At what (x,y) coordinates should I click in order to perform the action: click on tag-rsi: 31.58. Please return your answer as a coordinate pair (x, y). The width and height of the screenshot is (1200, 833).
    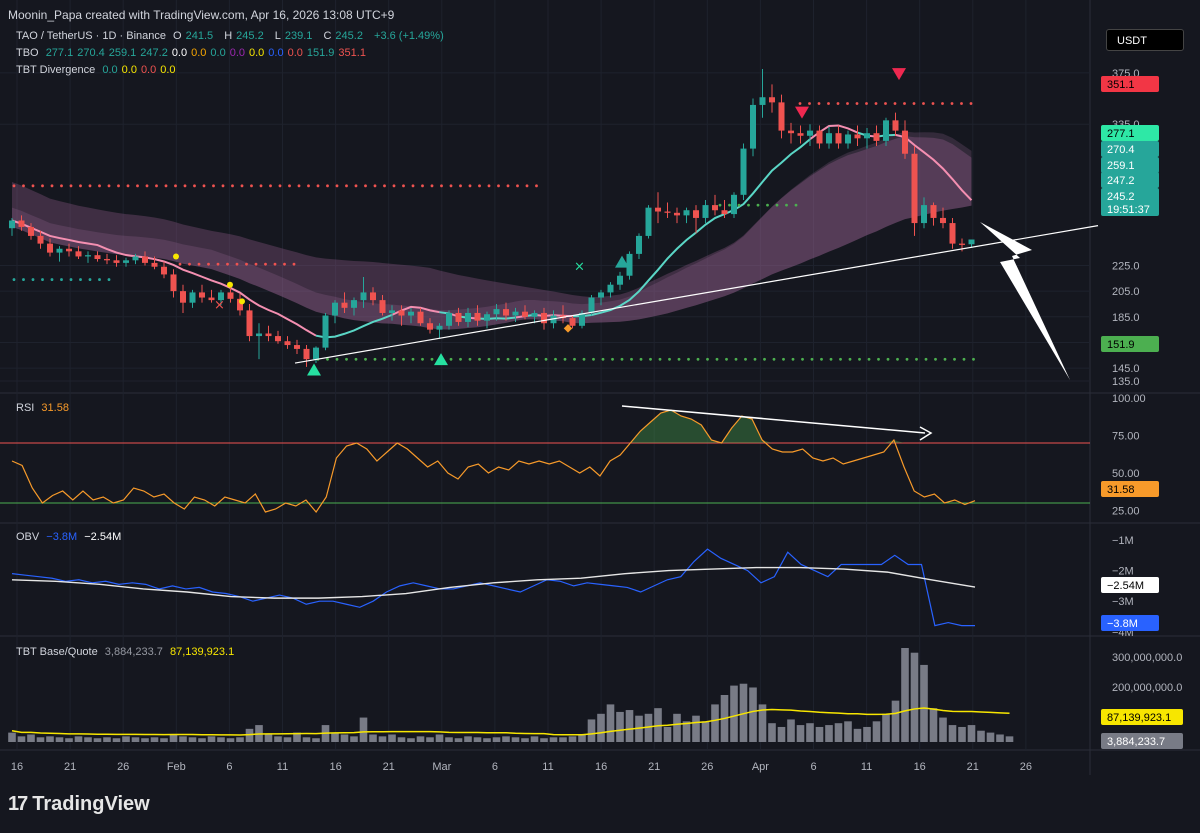
    Looking at the image, I should click on (1121, 490).